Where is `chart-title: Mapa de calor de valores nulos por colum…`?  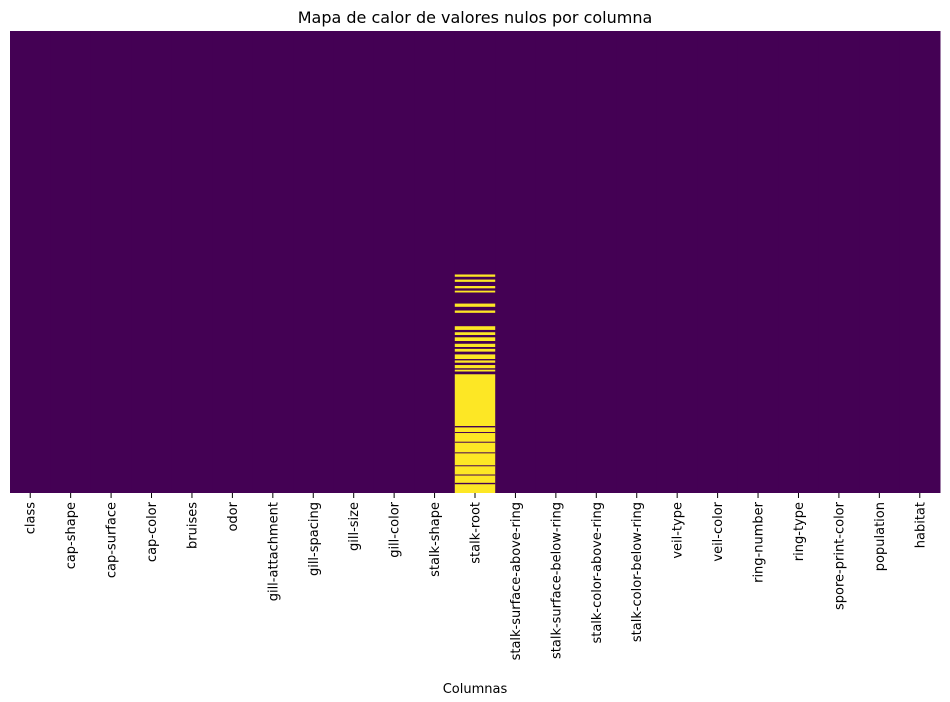 chart-title: Mapa de calor de valores nulos por colum… is located at coordinates (475, 17).